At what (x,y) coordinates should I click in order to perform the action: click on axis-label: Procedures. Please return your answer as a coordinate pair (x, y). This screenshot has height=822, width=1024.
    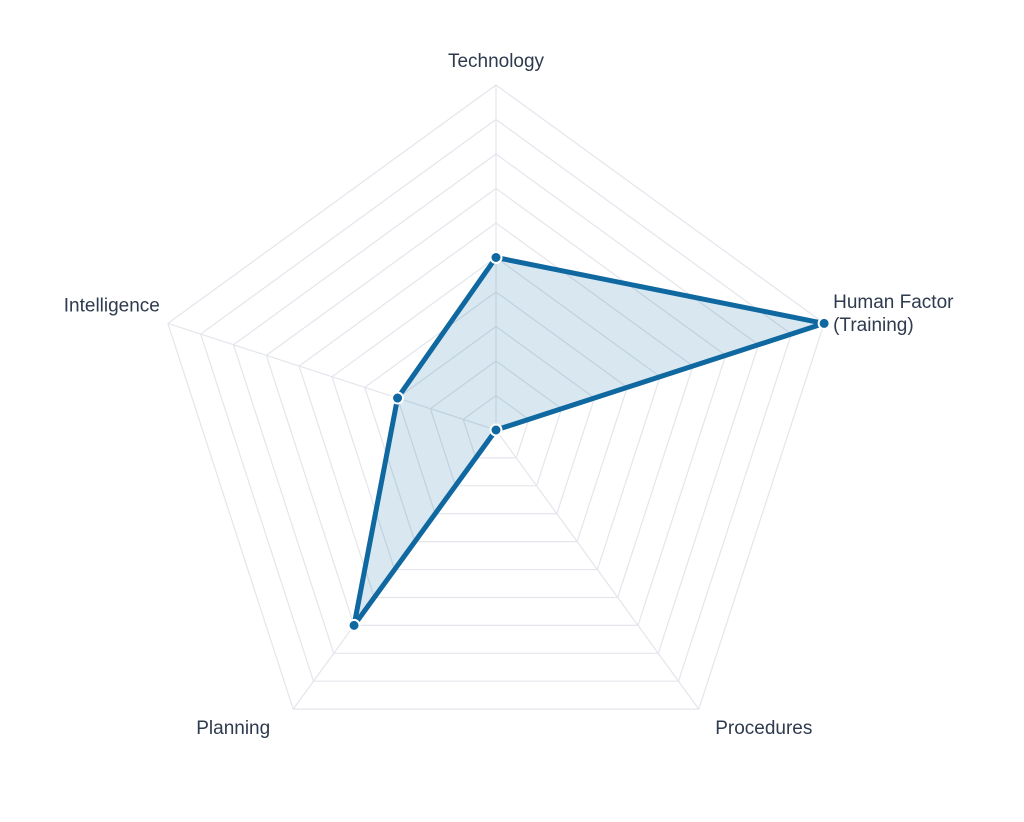
    Looking at the image, I should click on (764, 729).